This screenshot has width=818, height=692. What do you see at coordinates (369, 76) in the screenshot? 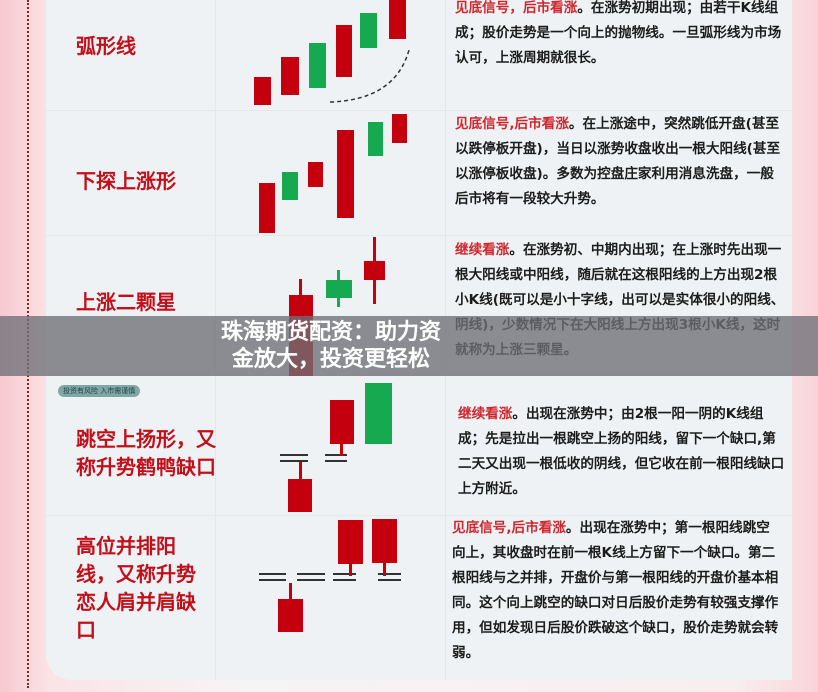
I see `arc-trendline` at bounding box center [369, 76].